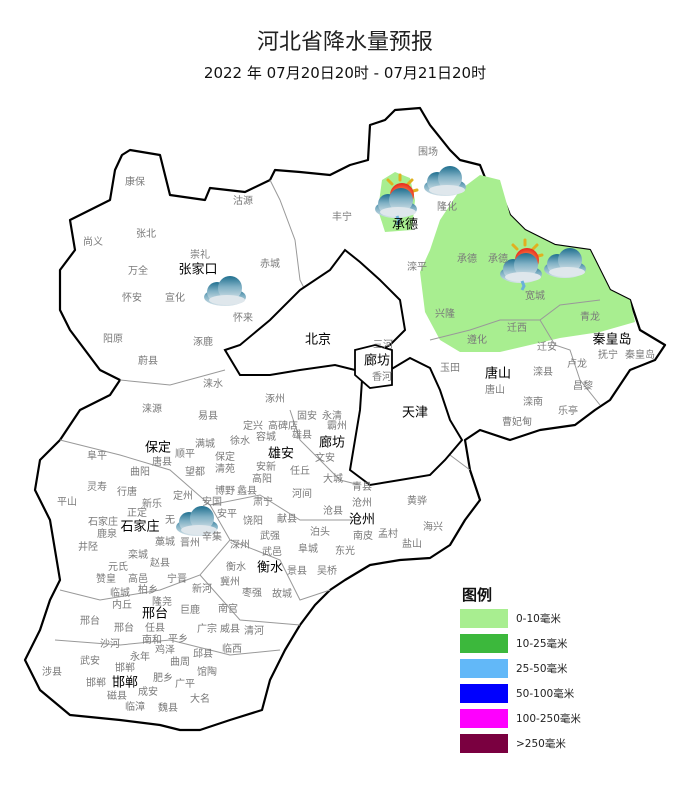 Image resolution: width=690 pixels, height=787 pixels. I want to click on city-label: 雄安, so click(281, 454).